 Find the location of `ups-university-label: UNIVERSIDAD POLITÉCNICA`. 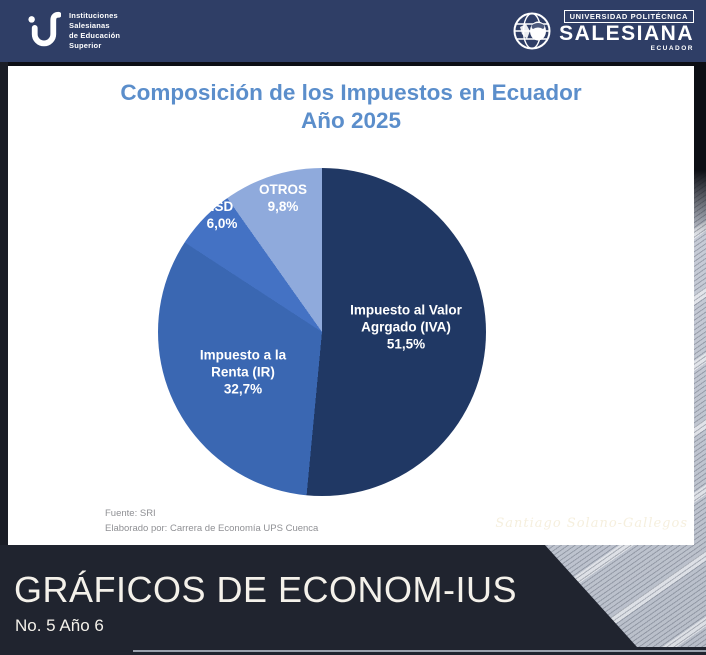

ups-university-label: UNIVERSIDAD POLITÉCNICA is located at coordinates (628, 16).